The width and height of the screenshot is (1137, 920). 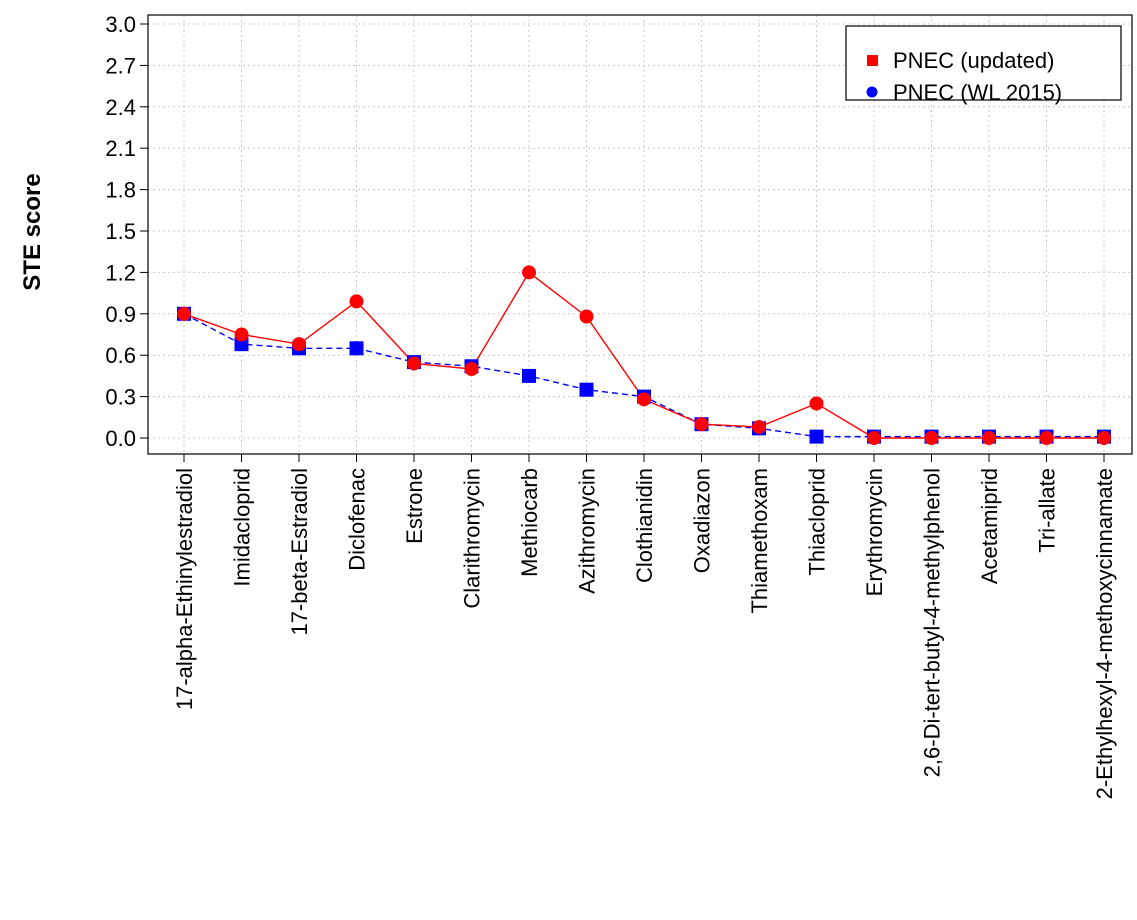 What do you see at coordinates (587, 531) in the screenshot?
I see `x-tick-label: Azithromycin` at bounding box center [587, 531].